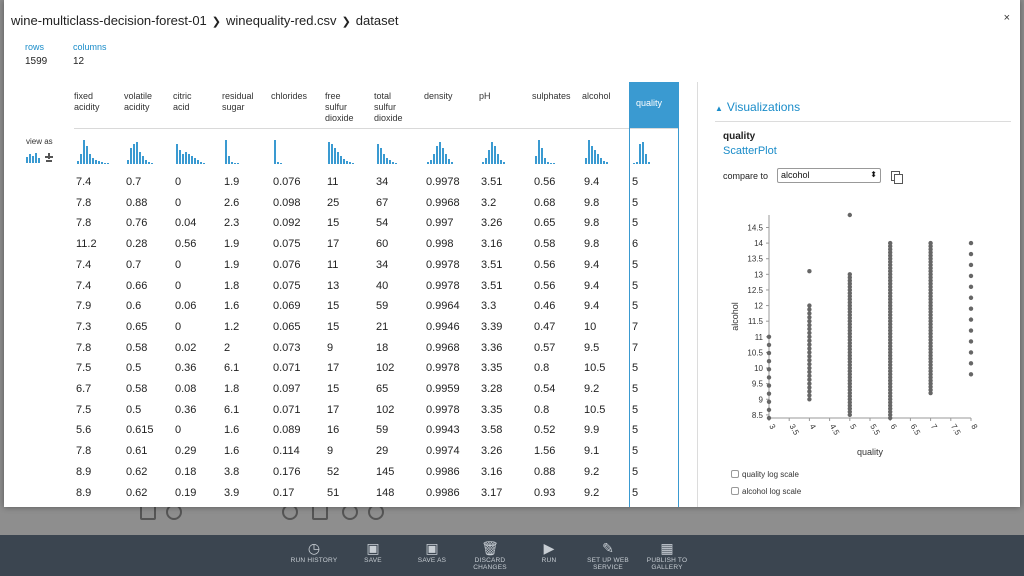 The height and width of the screenshot is (576, 1024). Describe the element at coordinates (109, 20) in the screenshot. I see `breadcrumb-experiment: wine-multiclass-decision-forest-01` at that location.